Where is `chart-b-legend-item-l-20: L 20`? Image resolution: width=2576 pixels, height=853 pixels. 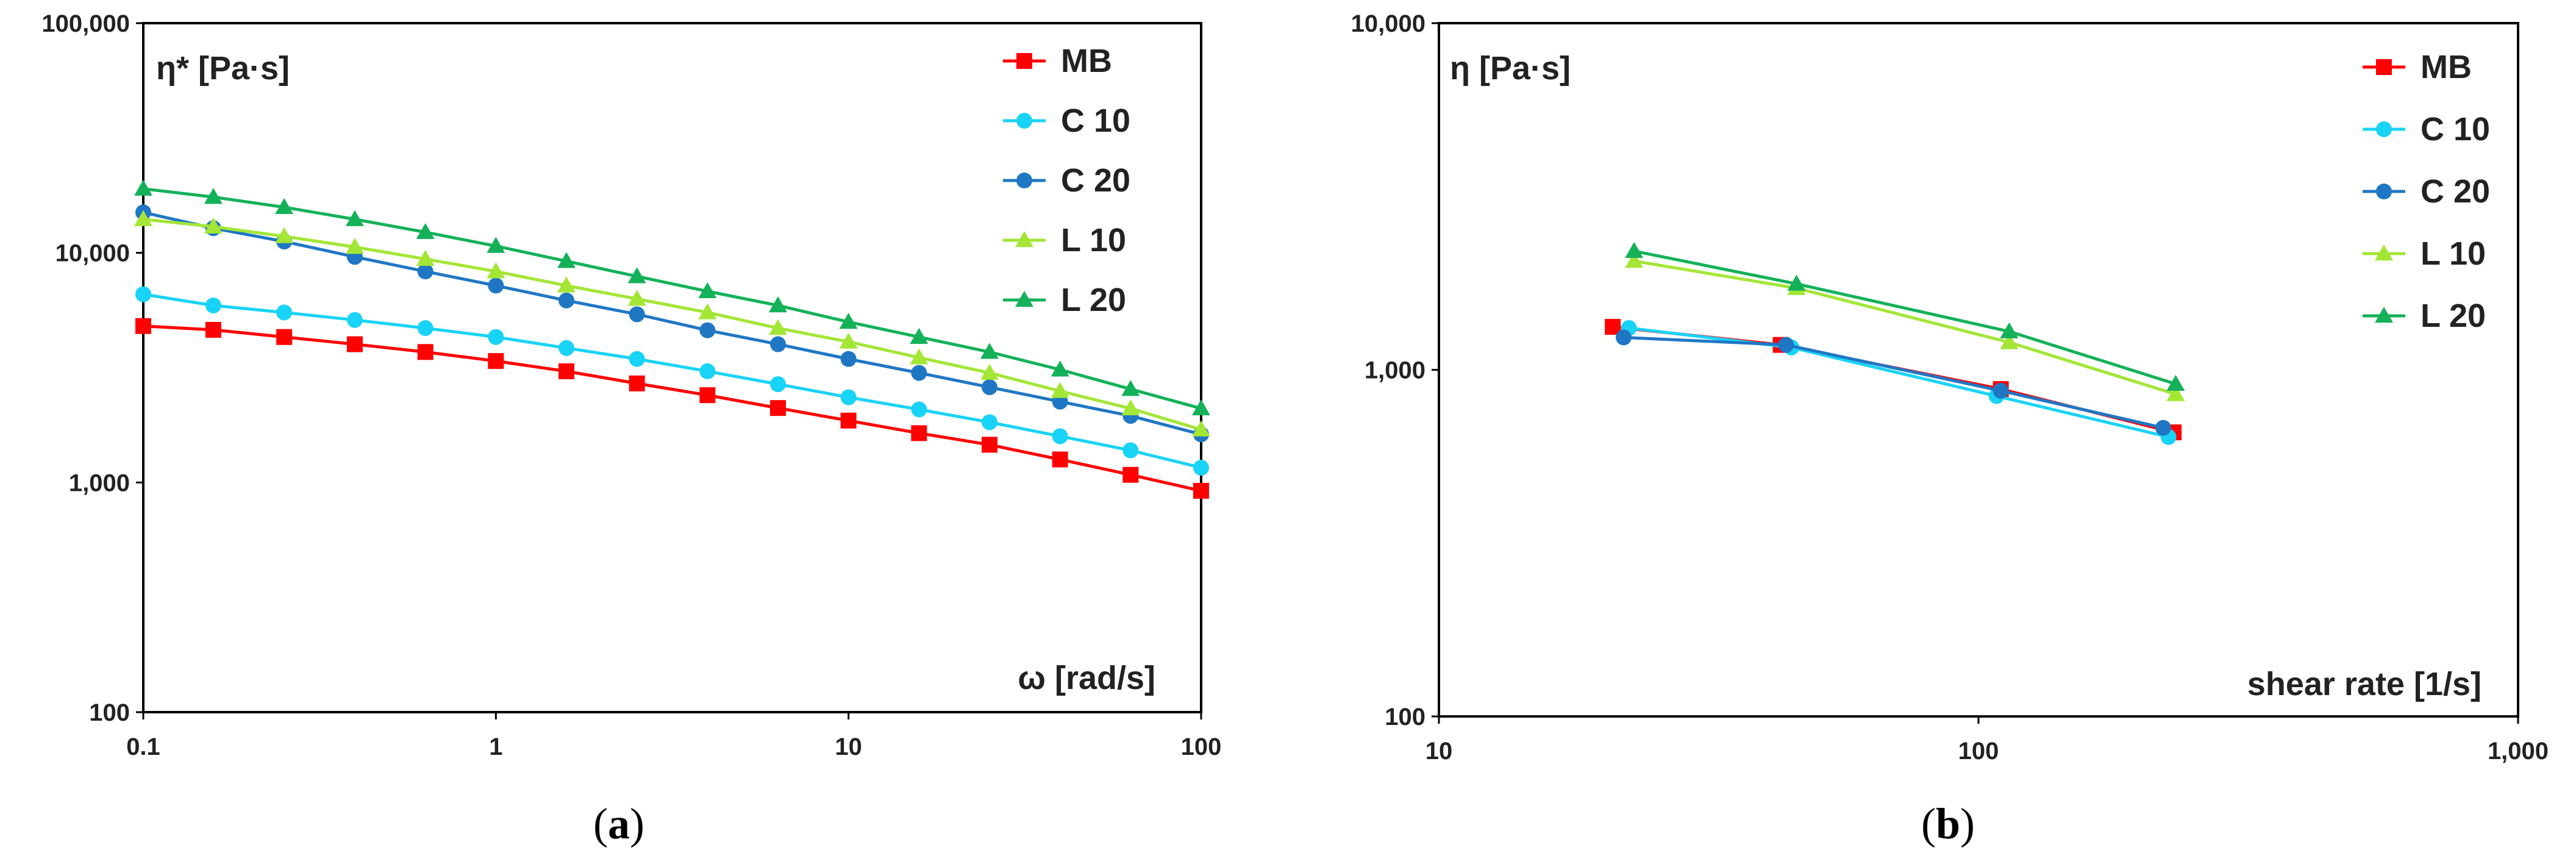
chart-b-legend-item-l-20: L 20 is located at coordinates (2424, 316).